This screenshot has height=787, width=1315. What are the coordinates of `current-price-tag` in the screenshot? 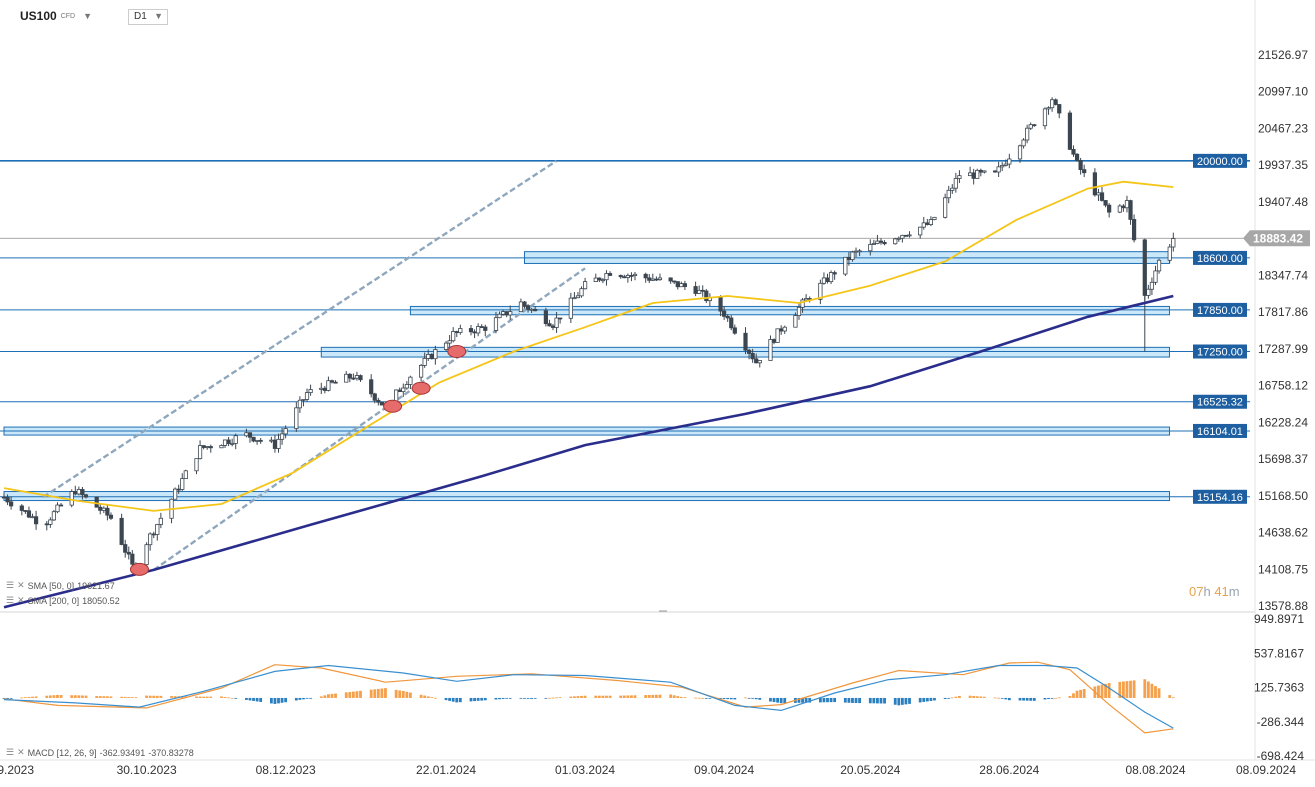 It's located at (1276, 238).